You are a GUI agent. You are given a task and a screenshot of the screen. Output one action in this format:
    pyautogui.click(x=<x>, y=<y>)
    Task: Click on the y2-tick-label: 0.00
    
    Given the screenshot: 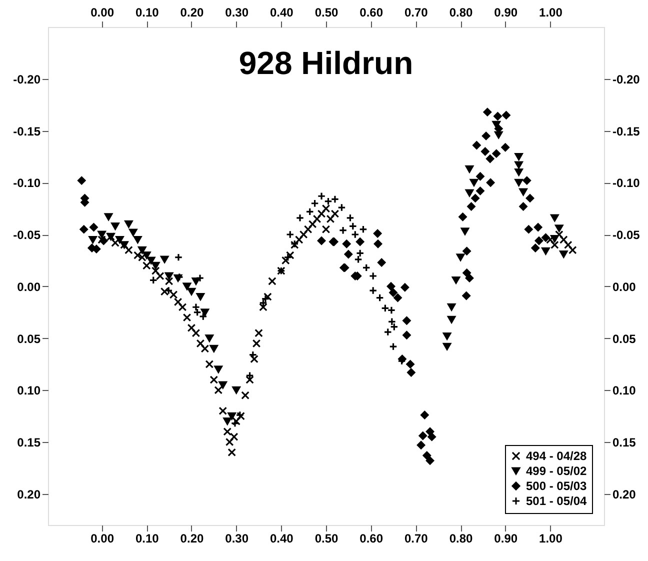 What is the action you would take?
    pyautogui.click(x=624, y=287)
    